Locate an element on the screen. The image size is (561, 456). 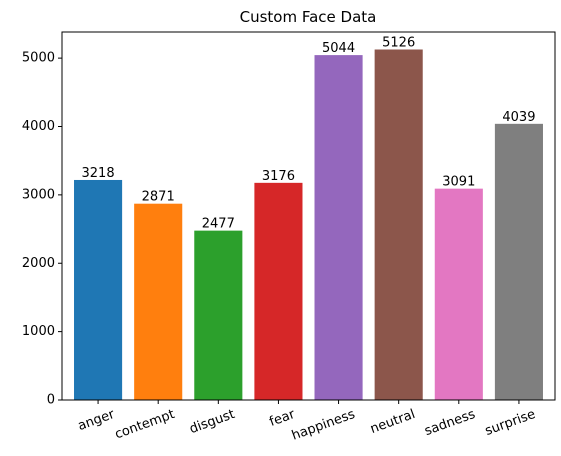
data-label-anger: 3218 is located at coordinates (98, 173).